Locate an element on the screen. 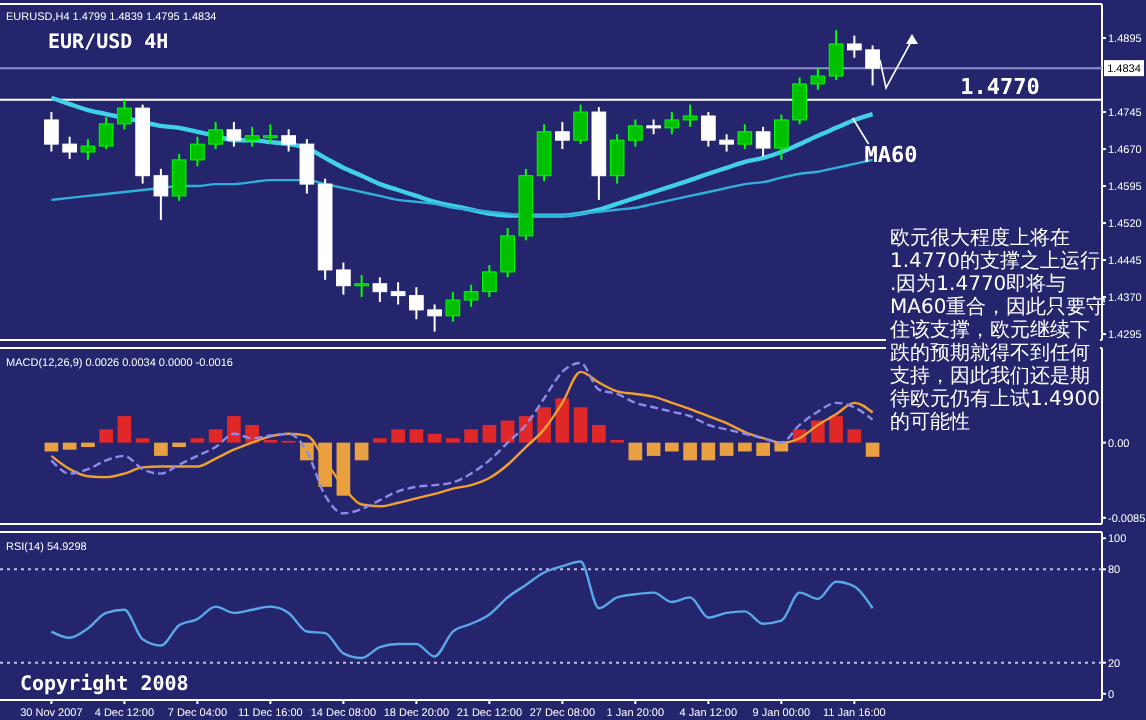 The height and width of the screenshot is (720, 1146). line-series is located at coordinates (462, 610).